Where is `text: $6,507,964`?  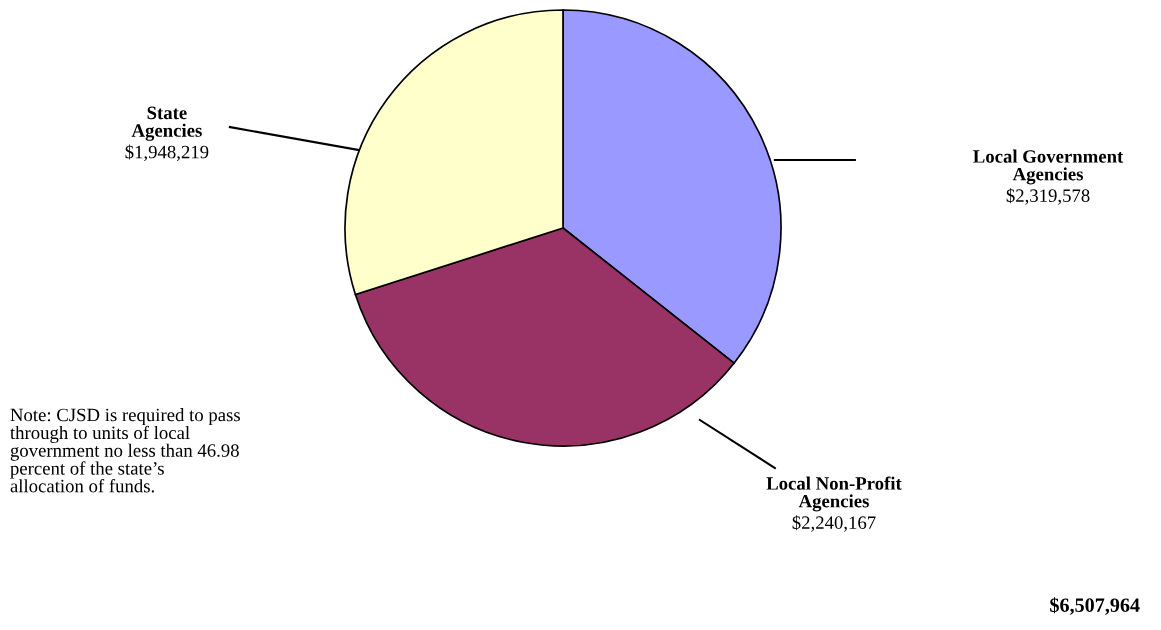 text: $6,507,964 is located at coordinates (1095, 606).